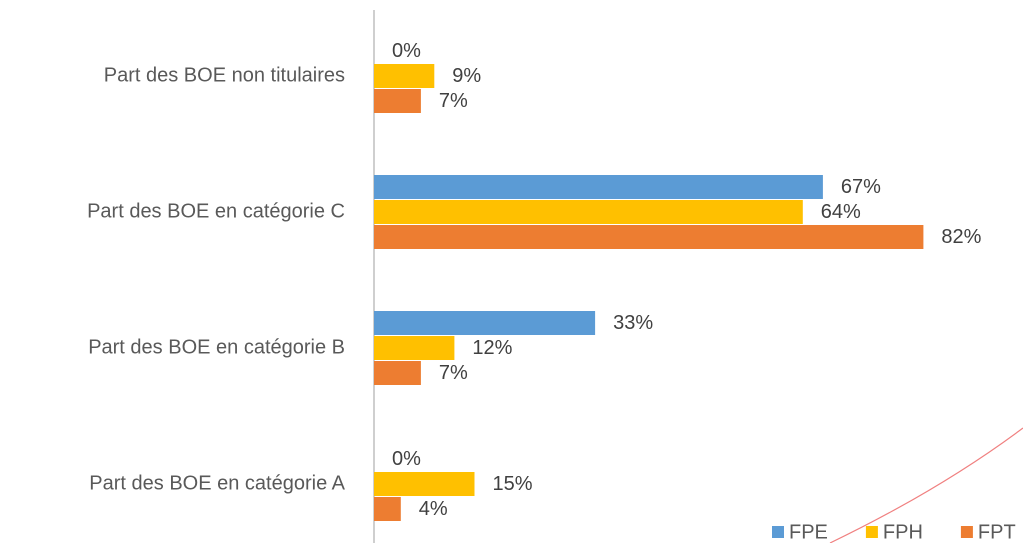 The image size is (1023, 543). I want to click on value-label: 9%, so click(466, 76).